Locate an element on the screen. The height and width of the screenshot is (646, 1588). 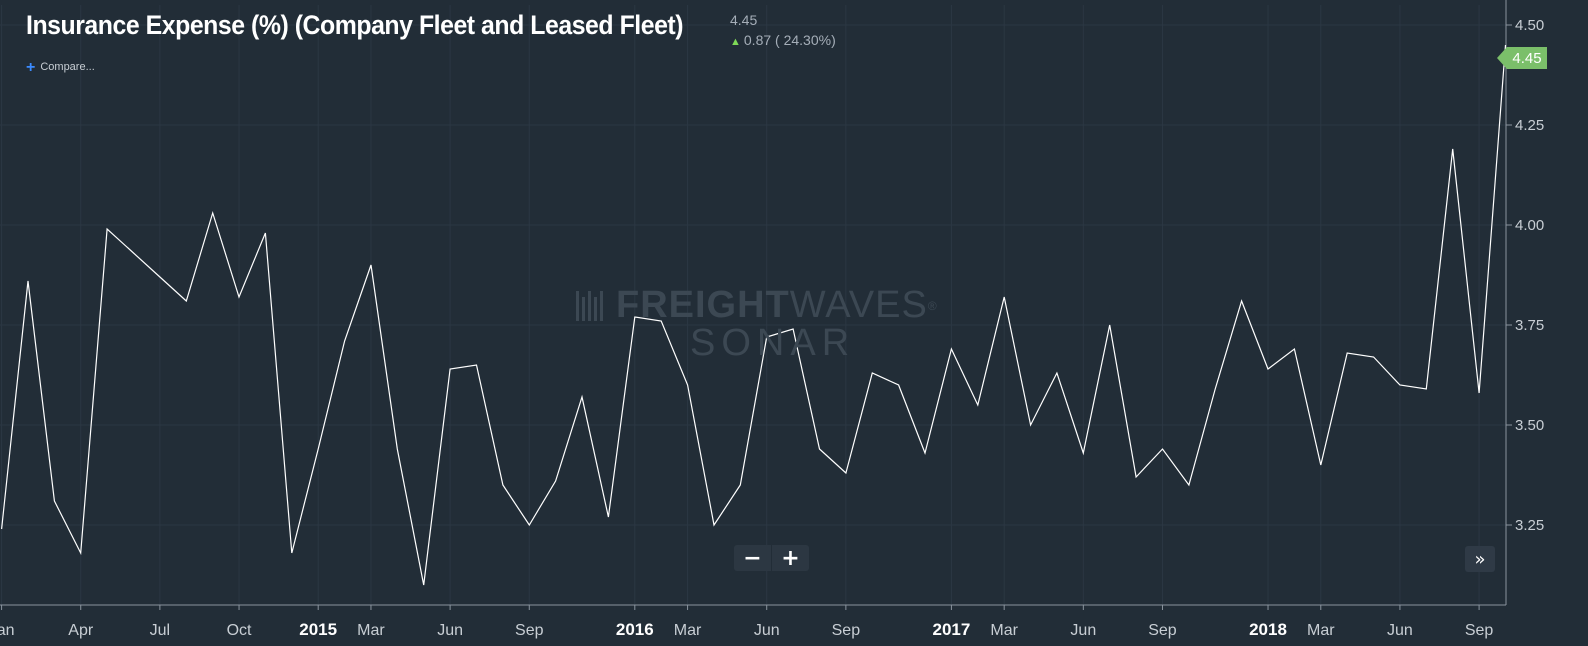
watermark-registered: ® is located at coordinates (932, 305).